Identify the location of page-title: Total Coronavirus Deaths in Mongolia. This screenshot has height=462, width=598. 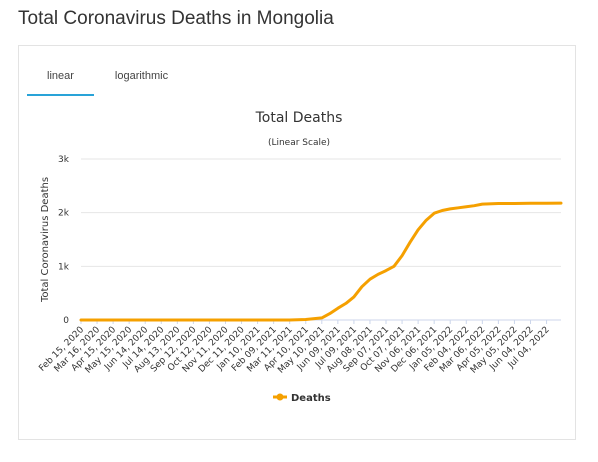
(176, 18).